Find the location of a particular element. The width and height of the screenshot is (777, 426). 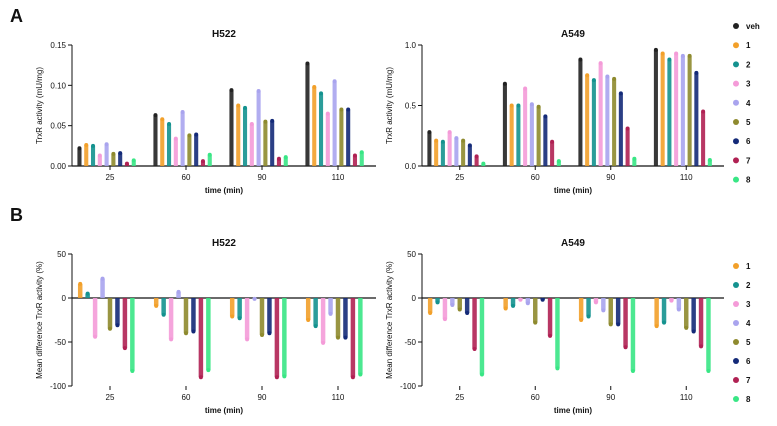

legend-bottom-label: 3 is located at coordinates (748, 304).